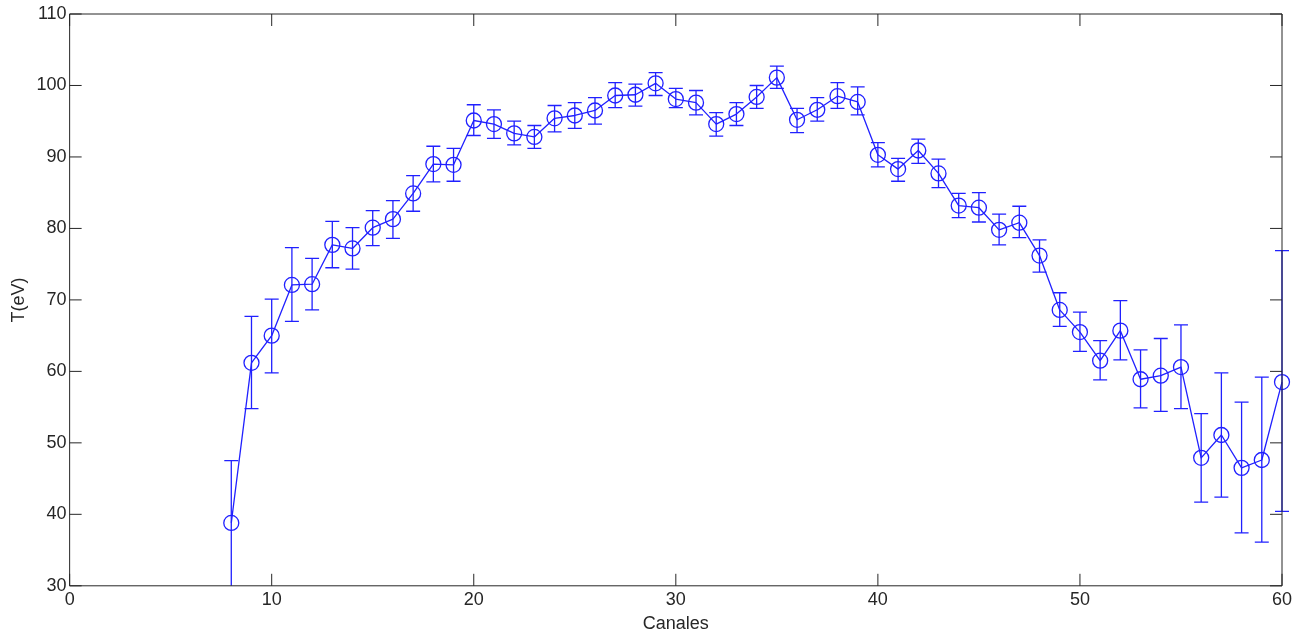  Describe the element at coordinates (17, 300) in the screenshot. I see `y-axis-title: T(eV)` at that location.